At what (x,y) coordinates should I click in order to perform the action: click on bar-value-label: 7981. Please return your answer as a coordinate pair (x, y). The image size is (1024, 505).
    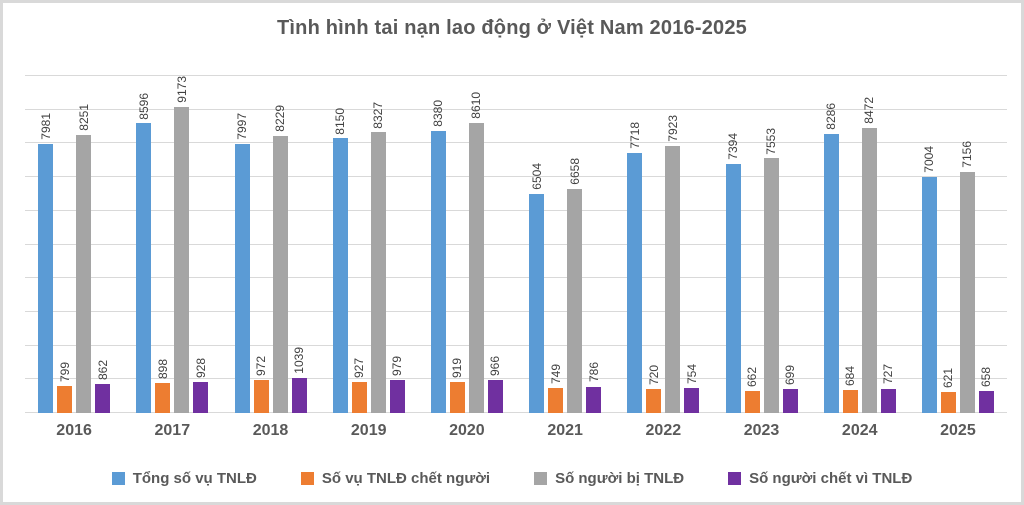
    Looking at the image, I should click on (45, 127).